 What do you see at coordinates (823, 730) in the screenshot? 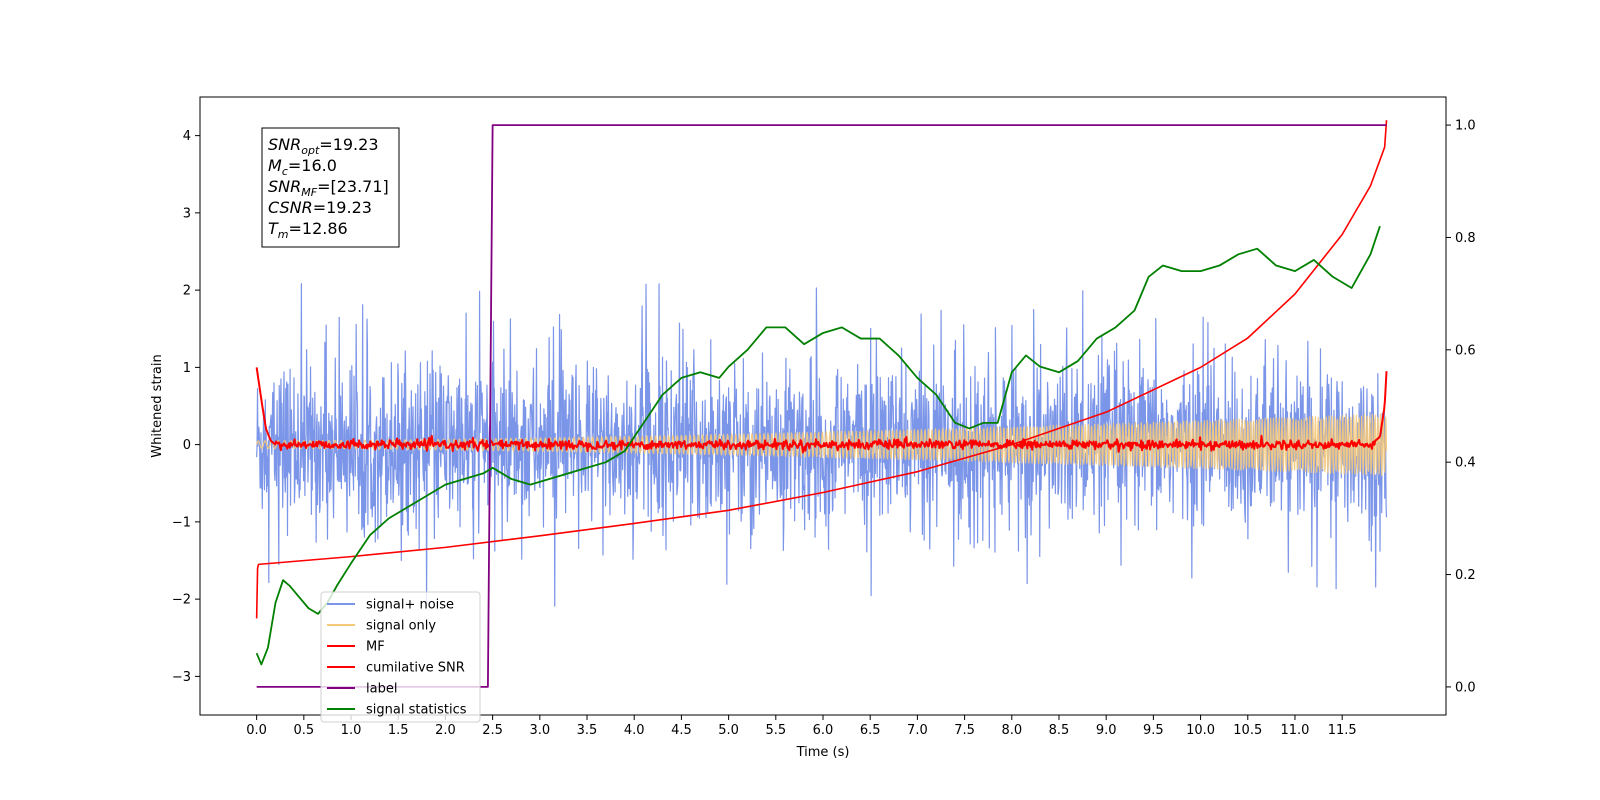
I see `x-tick-label: 6.0` at bounding box center [823, 730].